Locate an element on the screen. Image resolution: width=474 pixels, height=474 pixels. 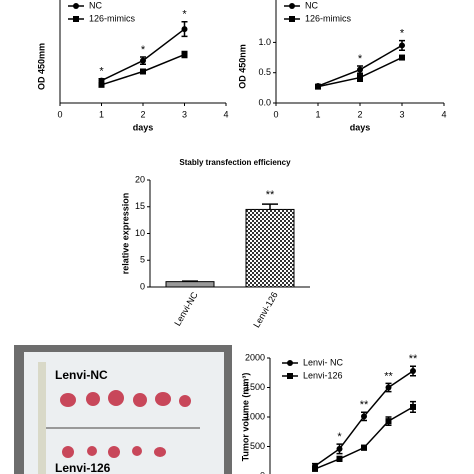
y-axis-label: OD 450nm is located at coordinates (242, 66).